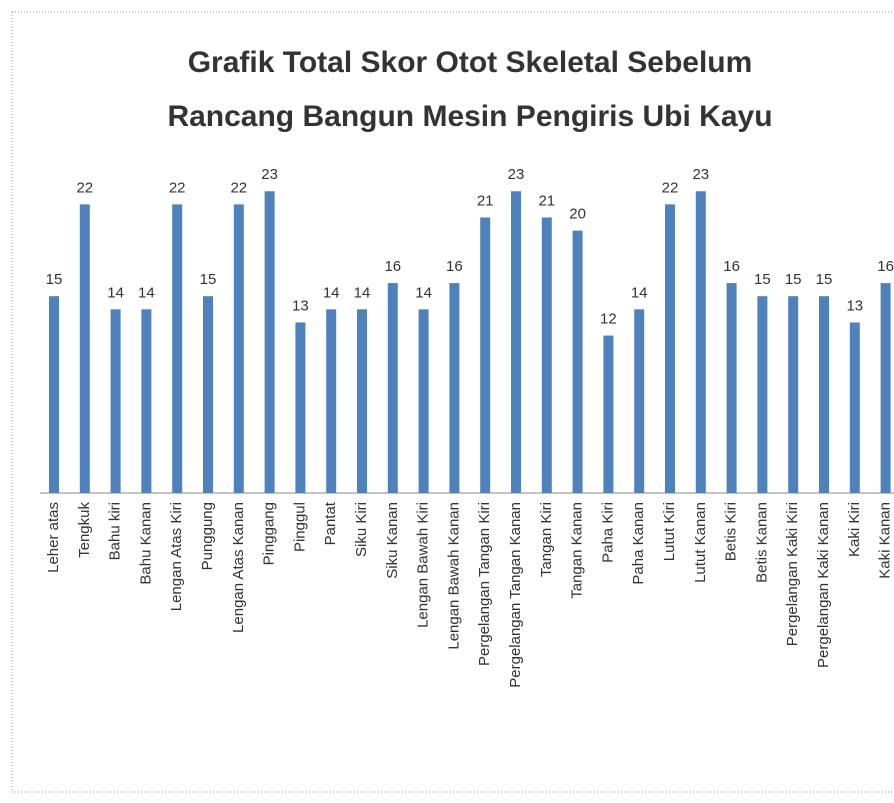 The width and height of the screenshot is (894, 803). What do you see at coordinates (176, 556) in the screenshot?
I see `x-tick-label: Lengan Atas Kiri` at bounding box center [176, 556].